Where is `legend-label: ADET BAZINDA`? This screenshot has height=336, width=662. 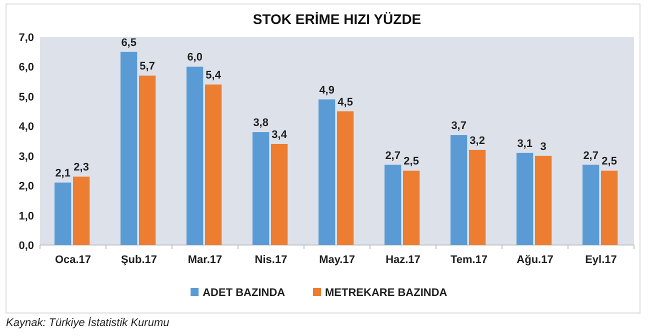
legend-label: ADET BAZINDA is located at coordinates (244, 293).